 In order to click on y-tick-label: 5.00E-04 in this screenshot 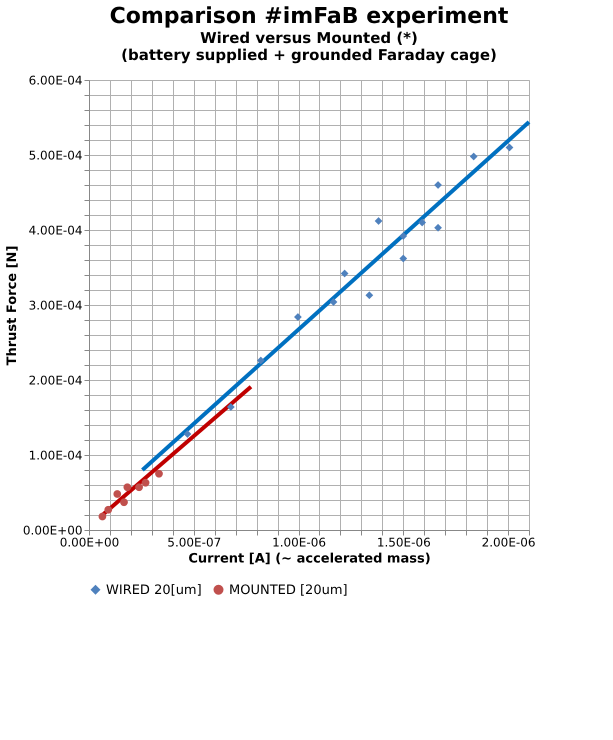, I will do `click(55, 155)`.